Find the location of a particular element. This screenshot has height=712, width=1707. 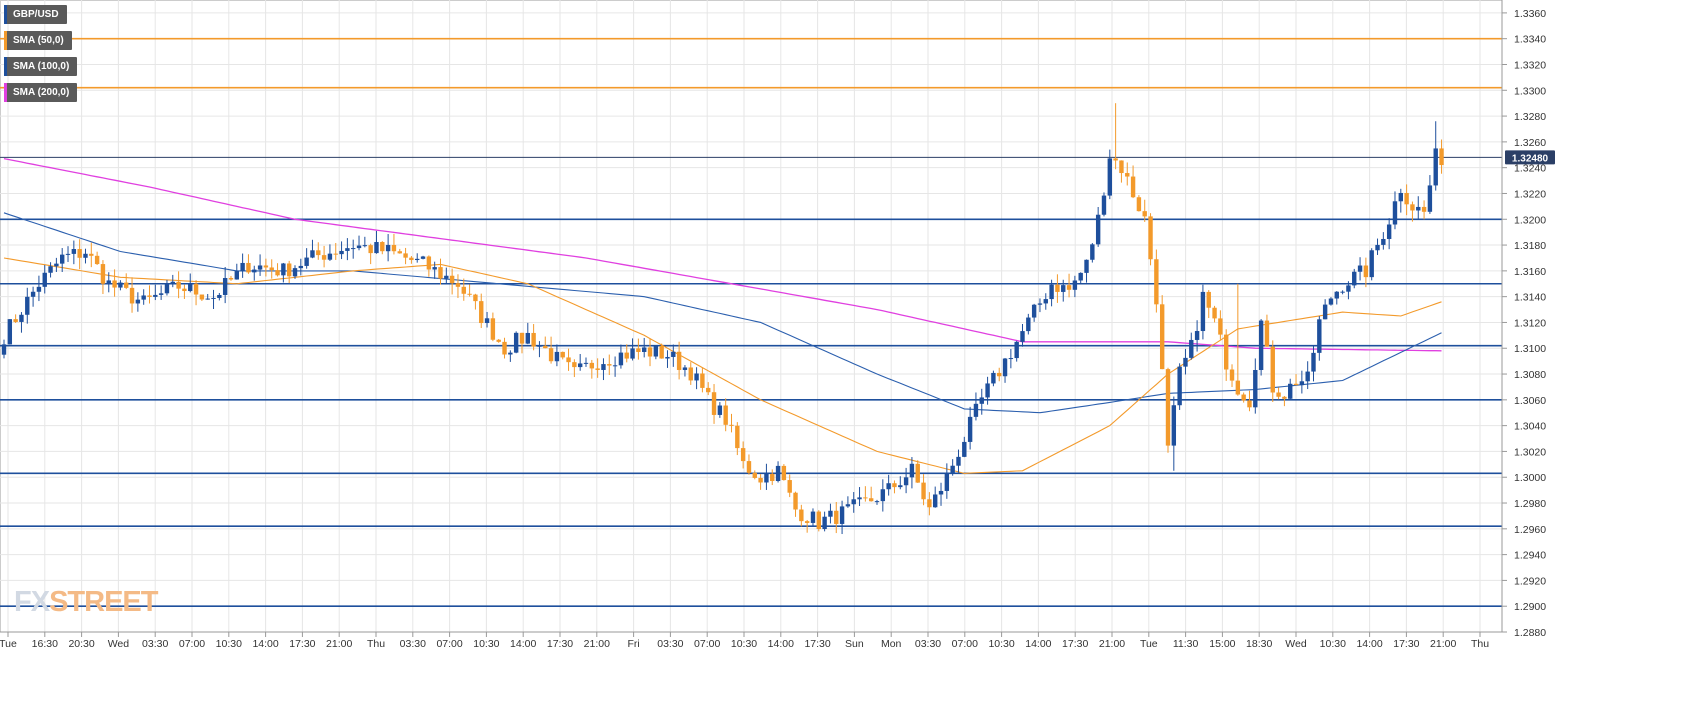

y-tick-label: 1.3240 is located at coordinates (1530, 169).